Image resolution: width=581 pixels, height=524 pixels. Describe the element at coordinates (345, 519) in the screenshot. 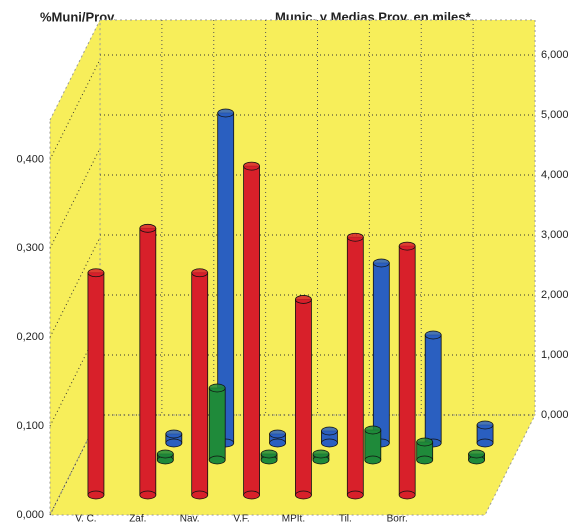

I see `x-tick-label: Til.` at that location.